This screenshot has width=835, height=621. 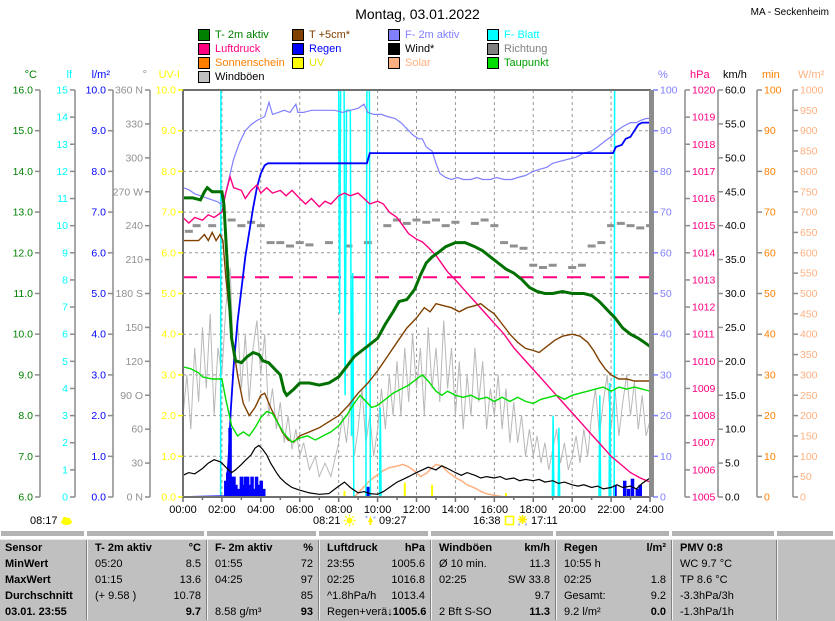 What do you see at coordinates (809, 233) in the screenshot?
I see `svg-text: 650` at bounding box center [809, 233].